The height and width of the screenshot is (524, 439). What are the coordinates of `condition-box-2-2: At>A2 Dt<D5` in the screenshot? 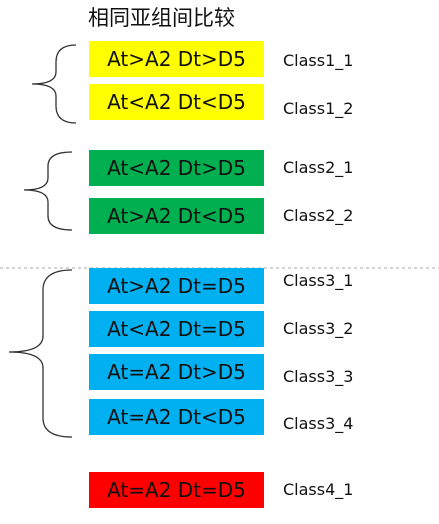 It's located at (176, 216).